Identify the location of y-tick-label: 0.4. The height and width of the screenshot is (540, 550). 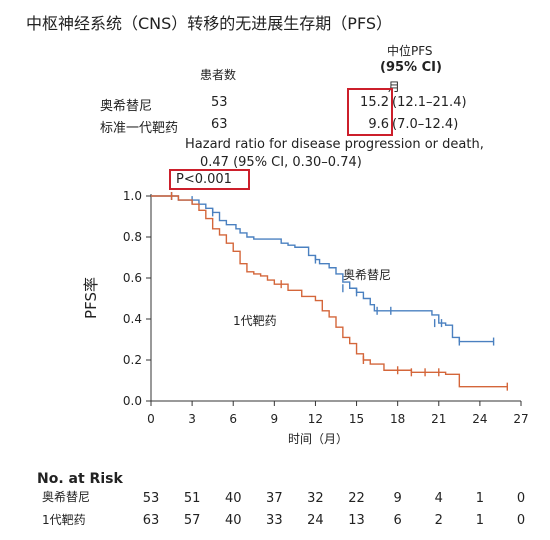
(132, 319).